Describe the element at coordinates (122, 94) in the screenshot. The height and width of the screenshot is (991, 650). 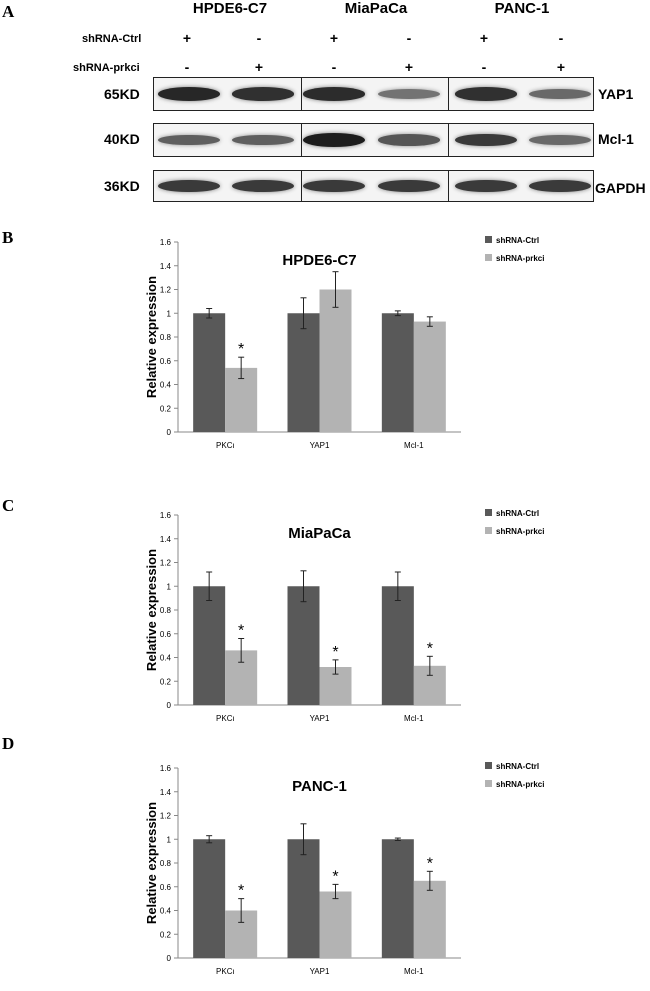
I see `kd-label-yap1: 65KD` at that location.